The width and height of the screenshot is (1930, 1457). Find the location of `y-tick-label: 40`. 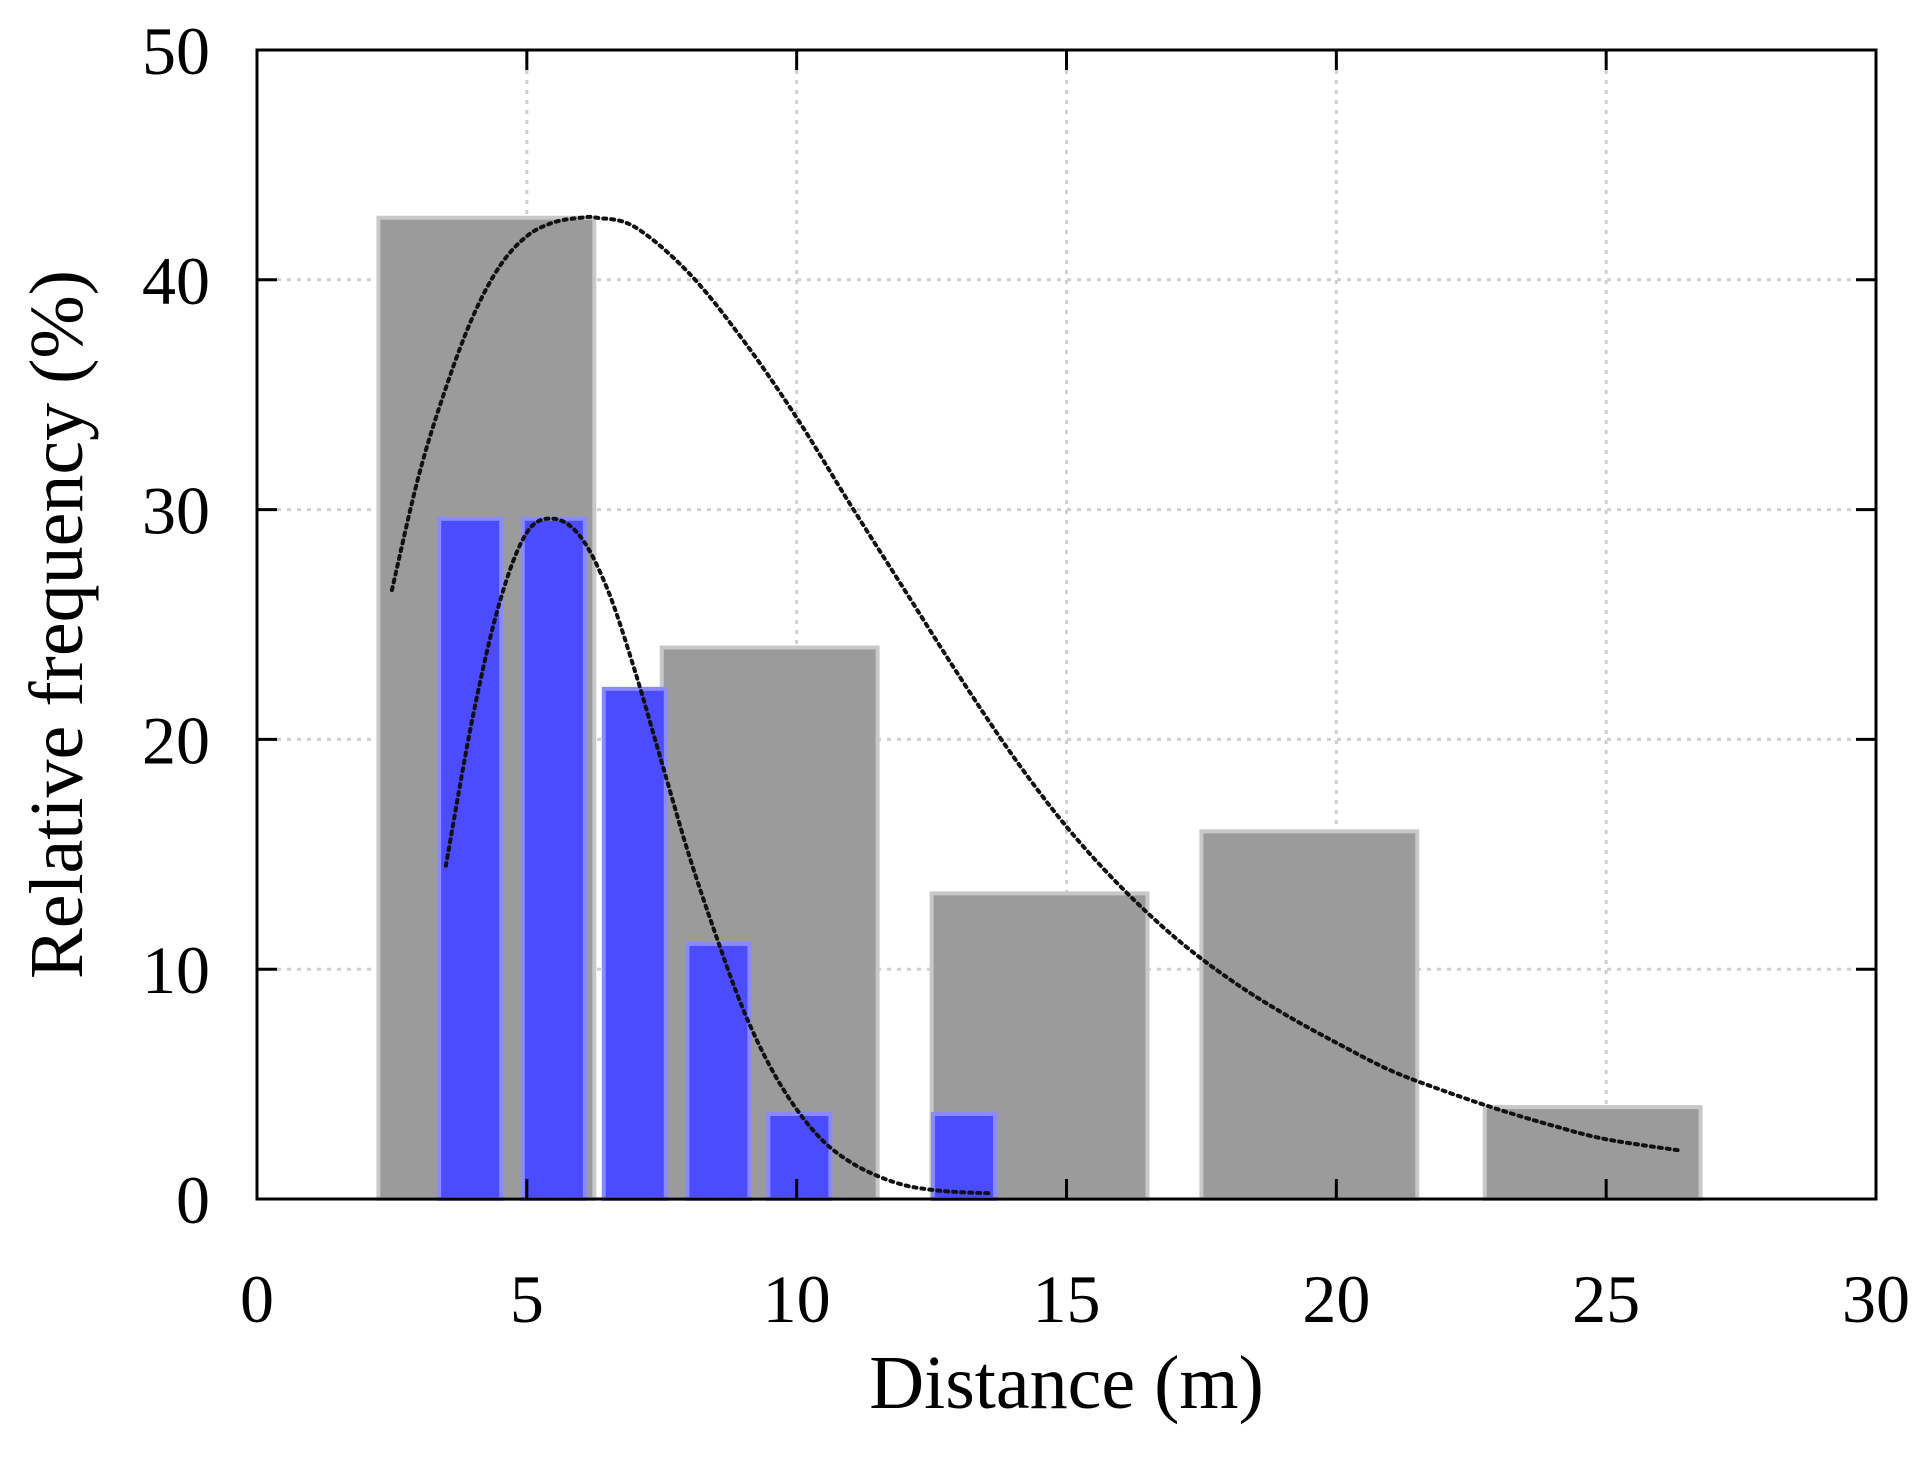

y-tick-label: 40 is located at coordinates (176, 281).